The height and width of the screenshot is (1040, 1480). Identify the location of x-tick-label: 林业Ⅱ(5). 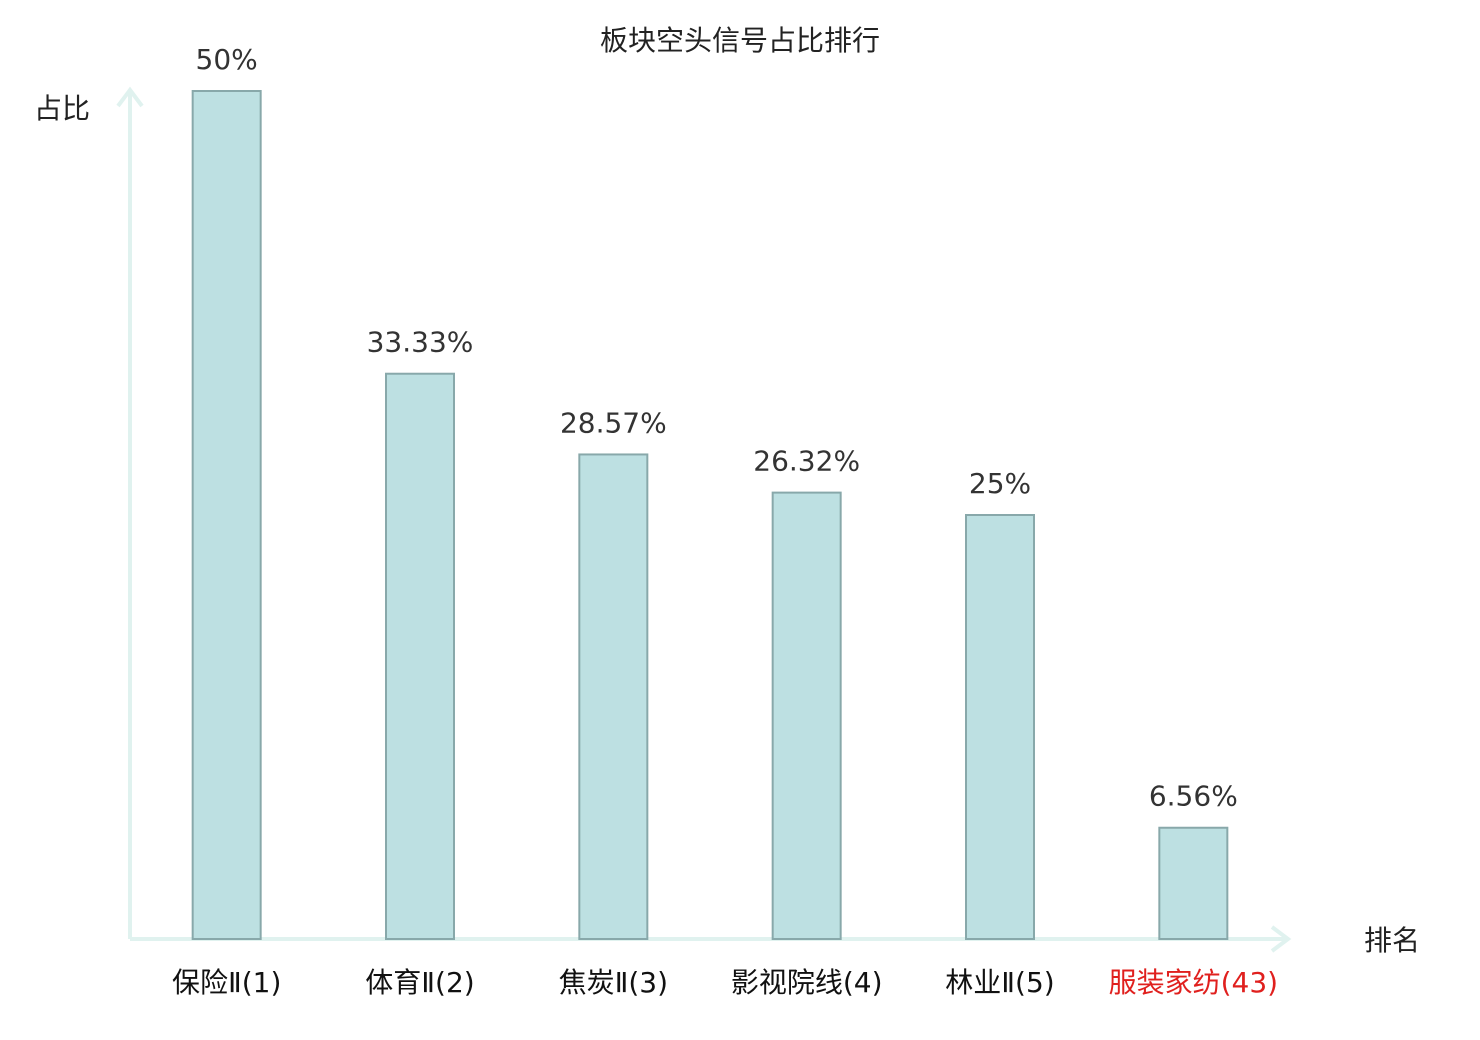
(999, 982).